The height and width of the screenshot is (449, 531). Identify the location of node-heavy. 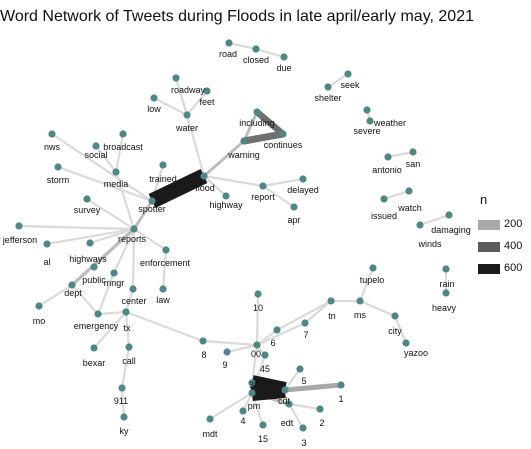
(446, 293).